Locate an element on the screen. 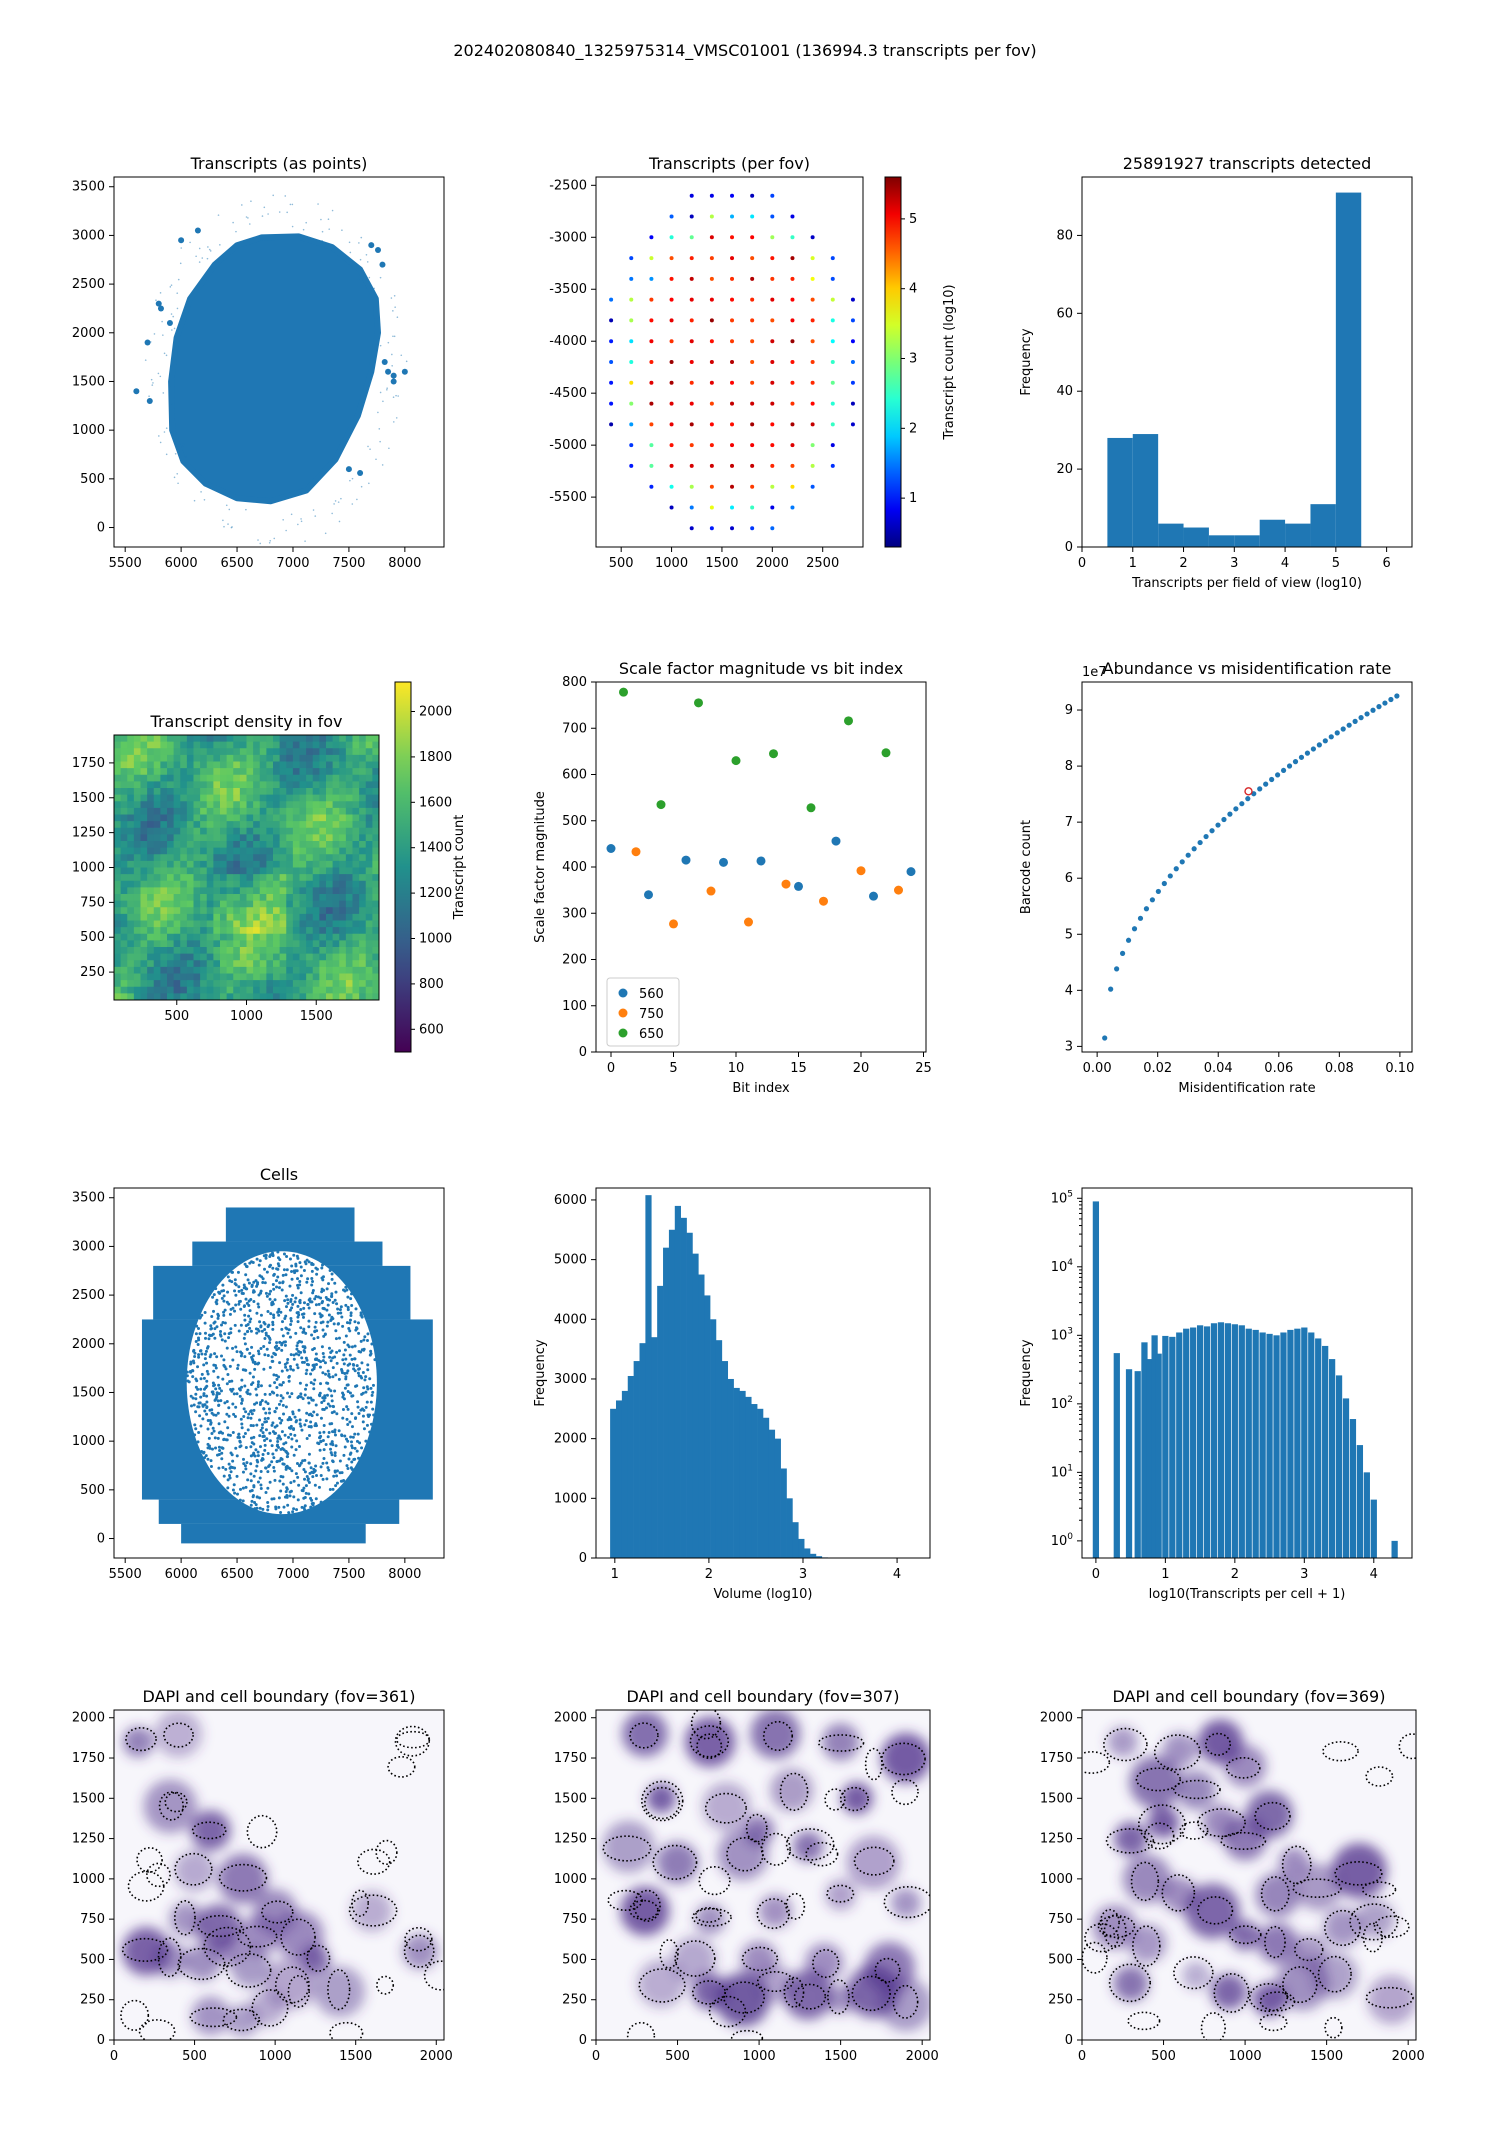 The width and height of the screenshot is (1500, 2150). dapi-nucleus is located at coordinates (694, 1959).